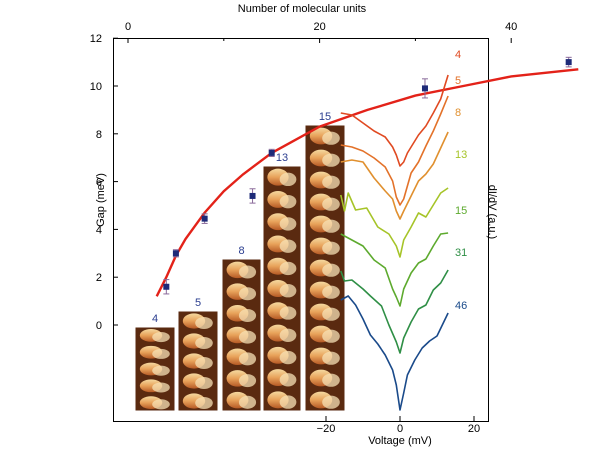 The image size is (600, 452). What do you see at coordinates (458, 113) in the screenshot?
I see `spectrum-label: 8` at bounding box center [458, 113].